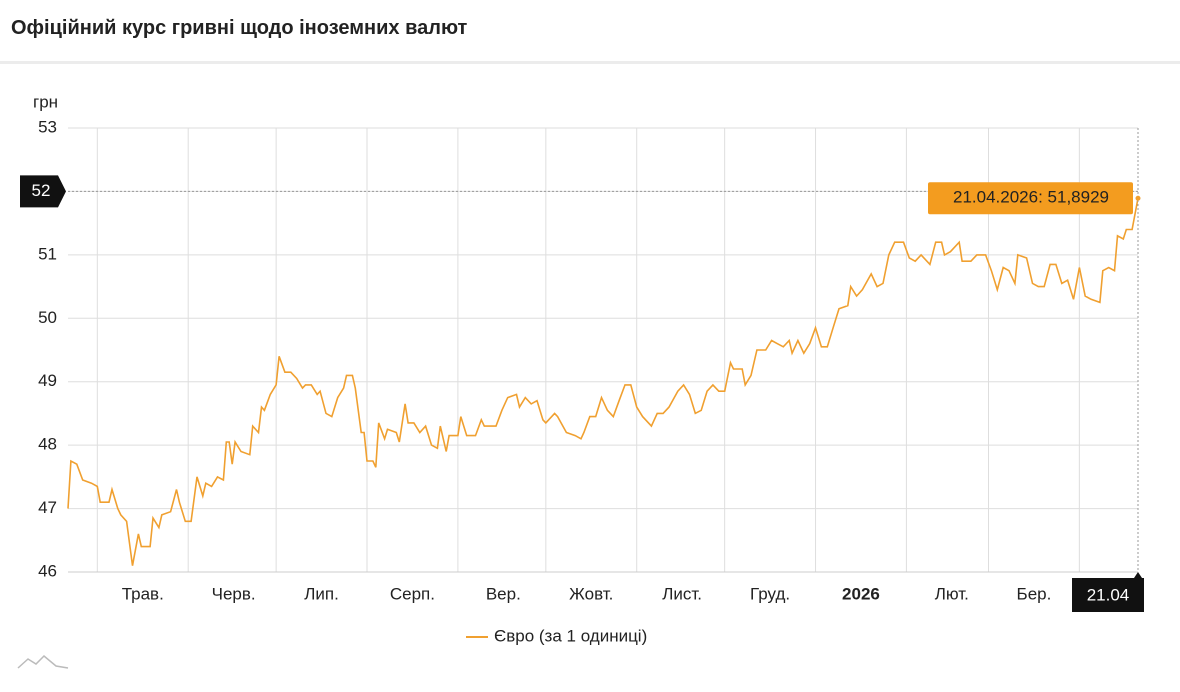  What do you see at coordinates (47, 126) in the screenshot?
I see `y-tick-label: 53` at bounding box center [47, 126].